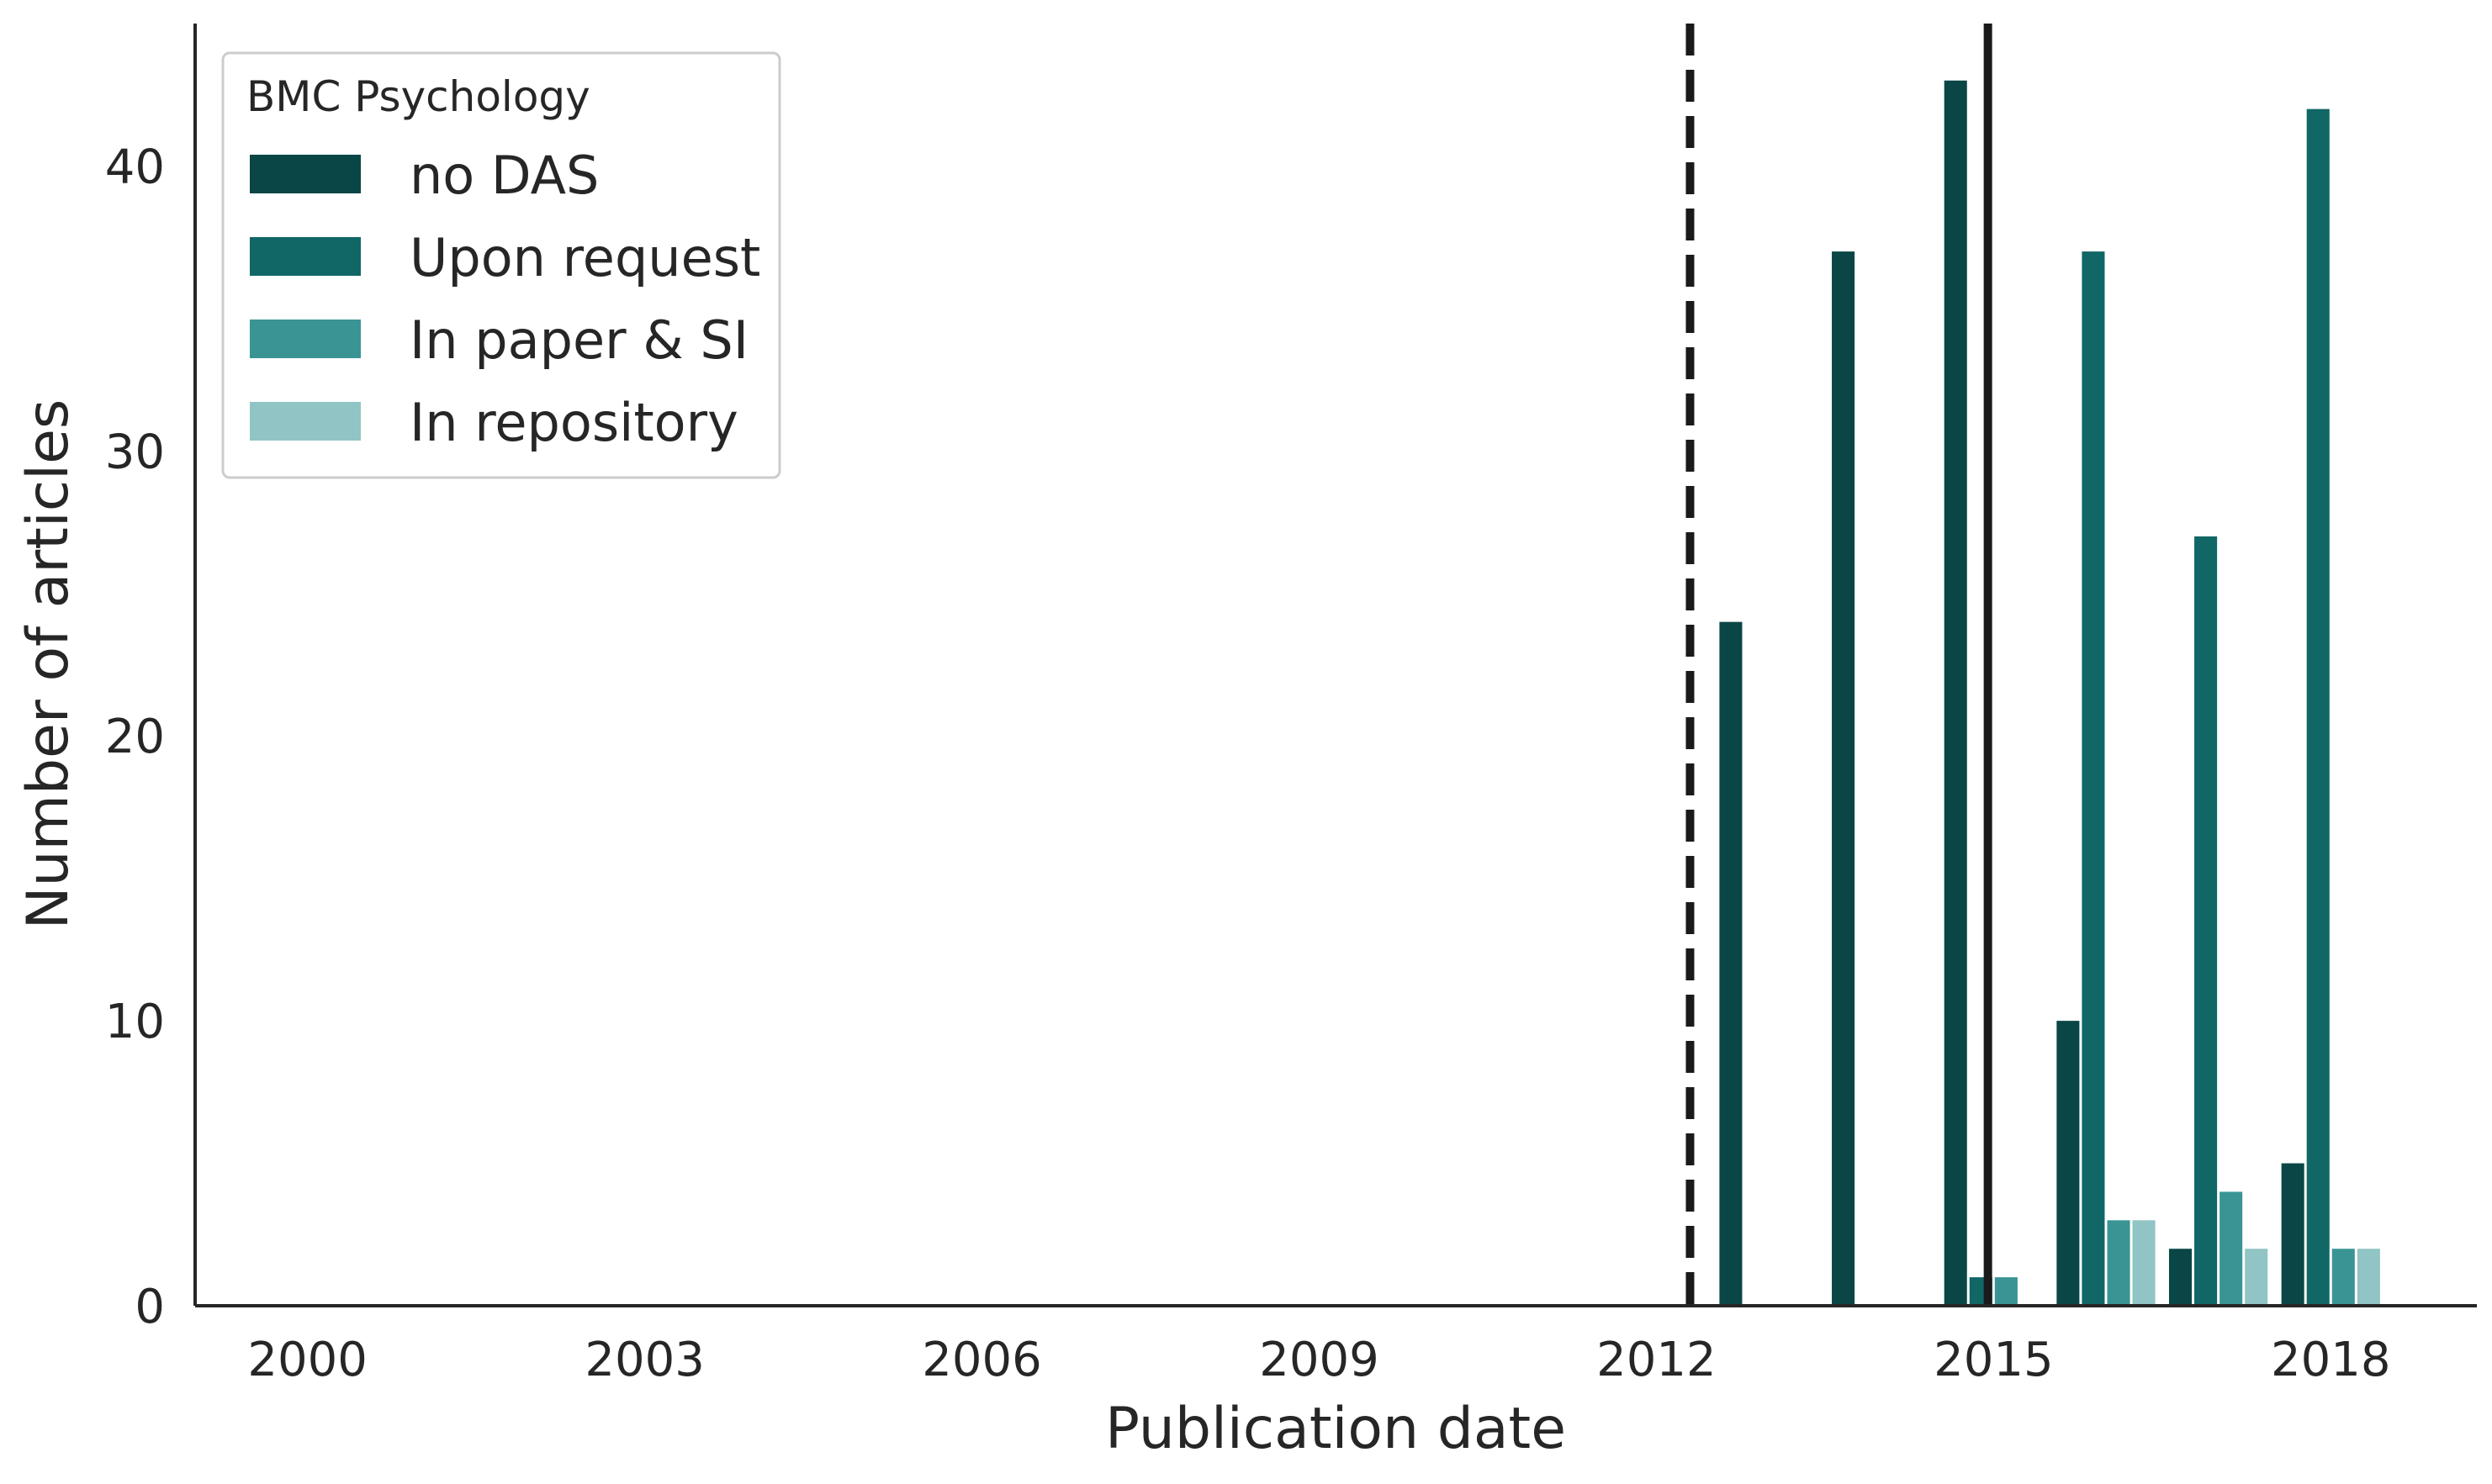 This screenshot has height=1484, width=2492. What do you see at coordinates (2006, 1291) in the screenshot?
I see `bar-in-paper-si-2015` at bounding box center [2006, 1291].